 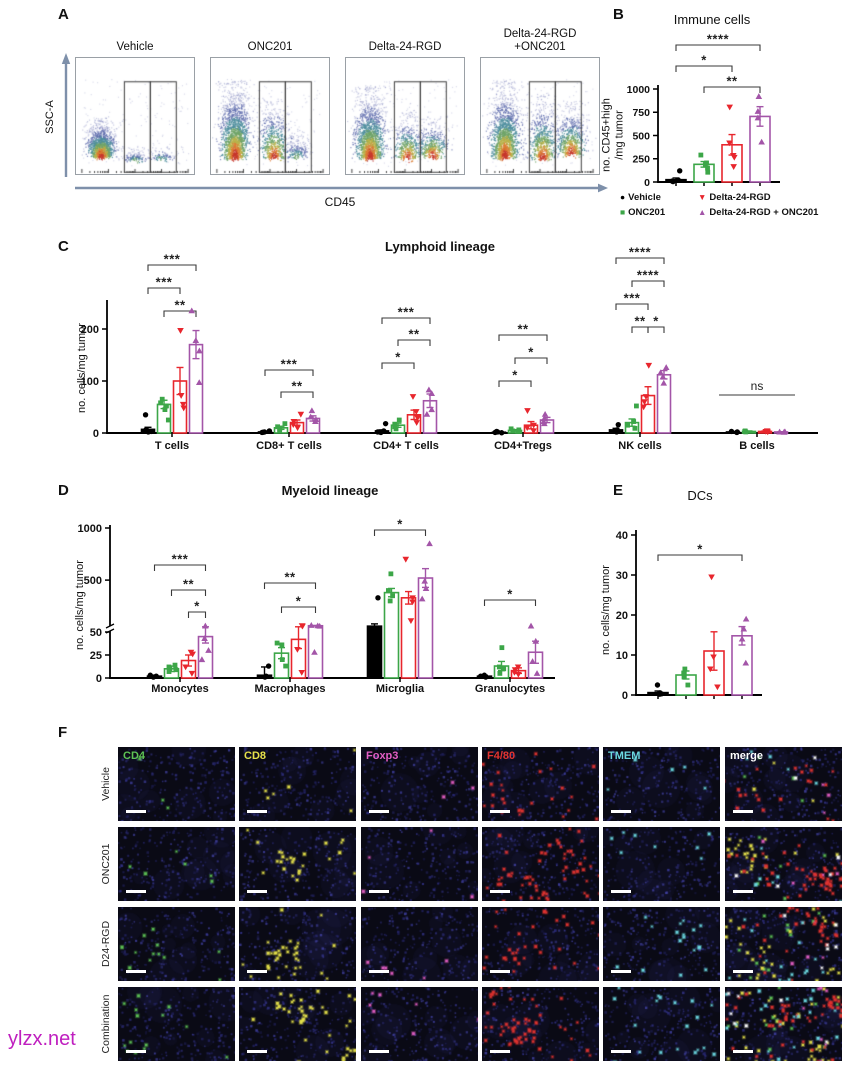 What do you see at coordinates (330, 490) in the screenshot?
I see `panel-d-title: Myeloid lineage` at bounding box center [330, 490].